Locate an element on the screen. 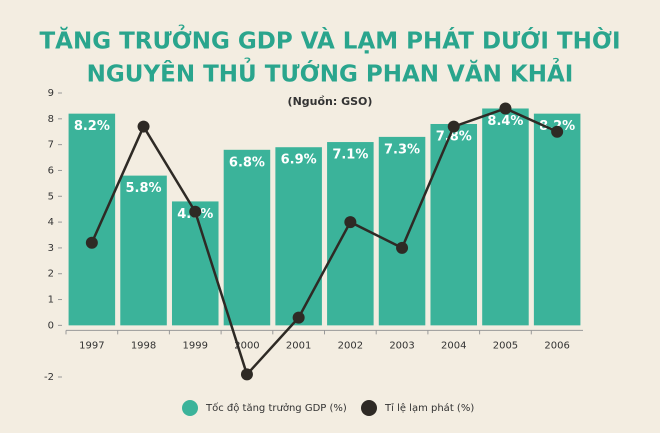 The height and width of the screenshot is (433, 660). value-label: 7.3% is located at coordinates (402, 149).